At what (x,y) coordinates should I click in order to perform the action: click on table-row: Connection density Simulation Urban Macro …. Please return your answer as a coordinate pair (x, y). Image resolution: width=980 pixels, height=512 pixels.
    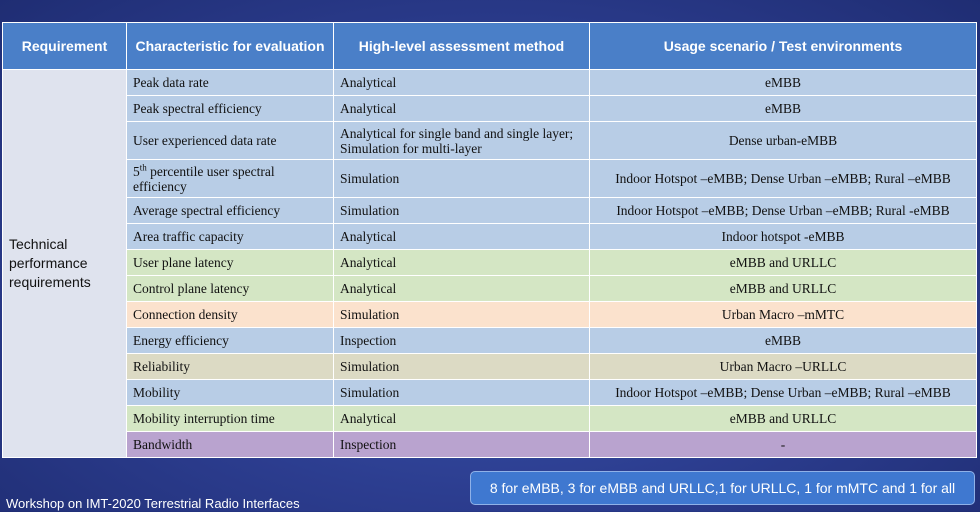
    Looking at the image, I should click on (490, 314).